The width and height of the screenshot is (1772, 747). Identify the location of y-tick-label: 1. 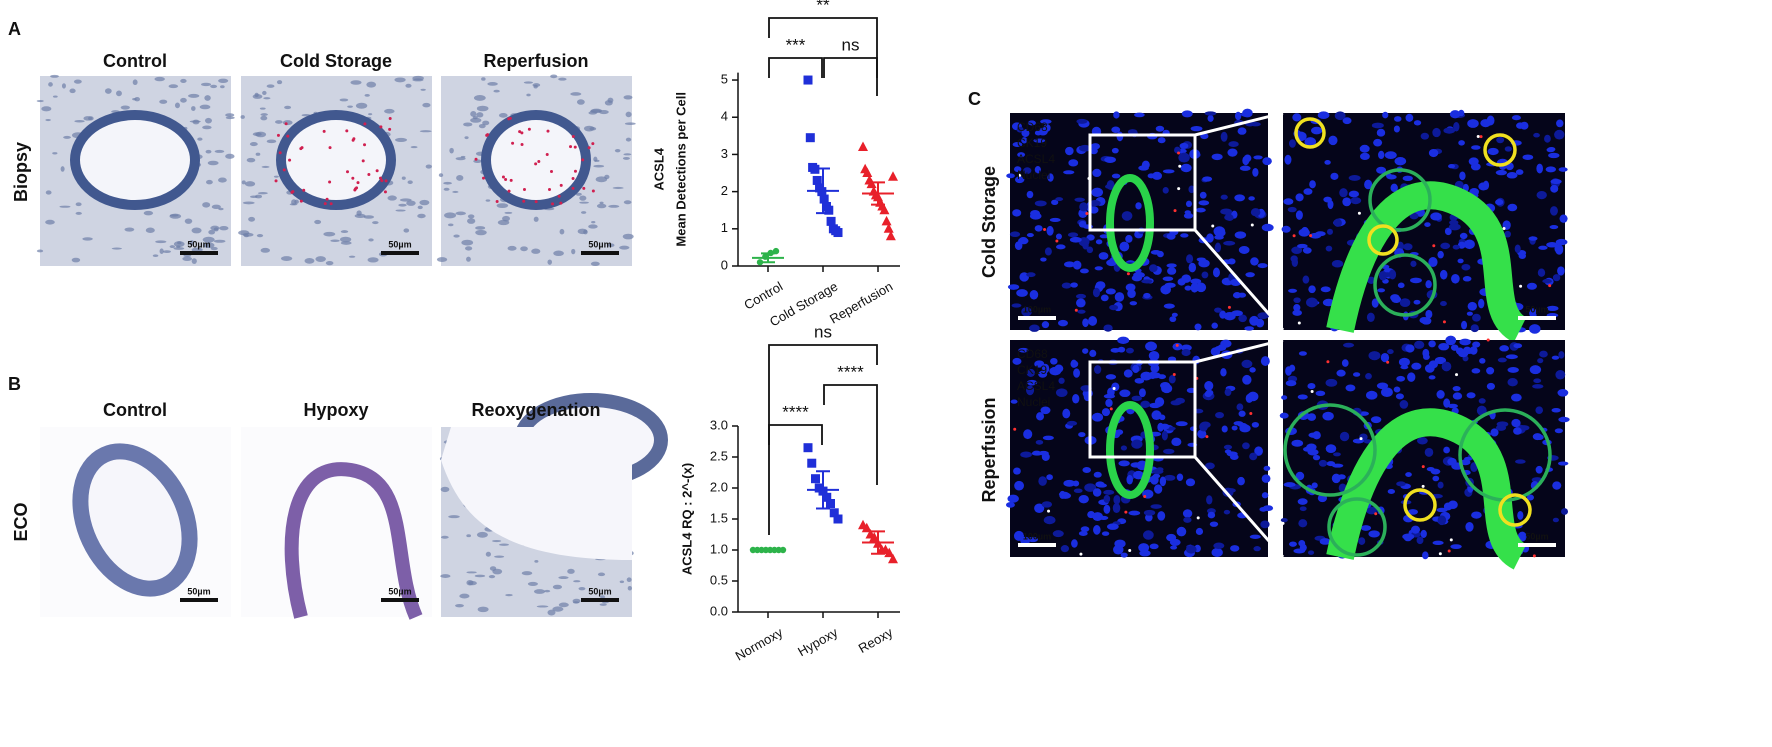
(724, 227).